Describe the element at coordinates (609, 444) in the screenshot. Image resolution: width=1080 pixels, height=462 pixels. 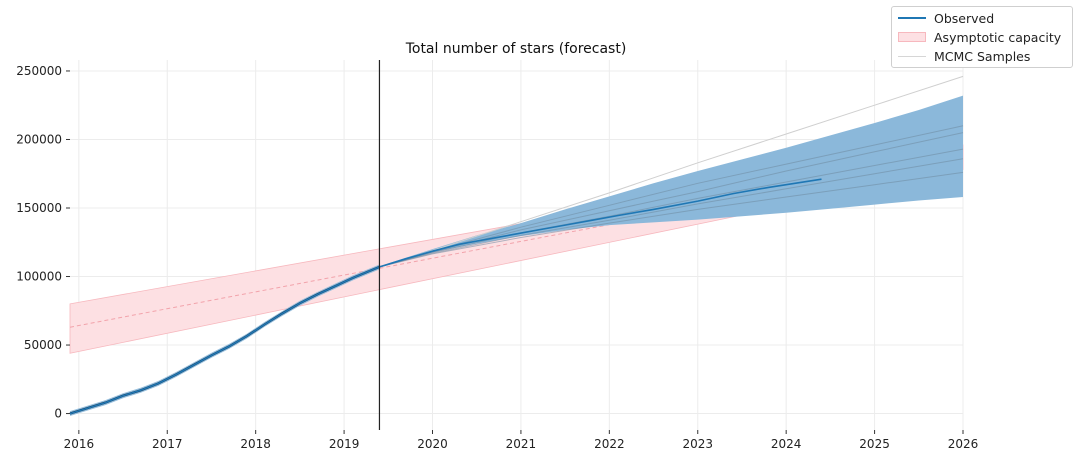
I see `x-tick-label: 2022` at that location.